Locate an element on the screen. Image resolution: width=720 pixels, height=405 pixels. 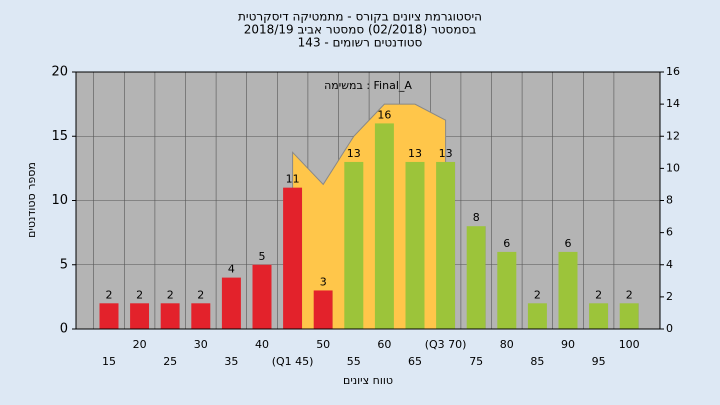
x-tick-label: 90 is located at coordinates (568, 344).